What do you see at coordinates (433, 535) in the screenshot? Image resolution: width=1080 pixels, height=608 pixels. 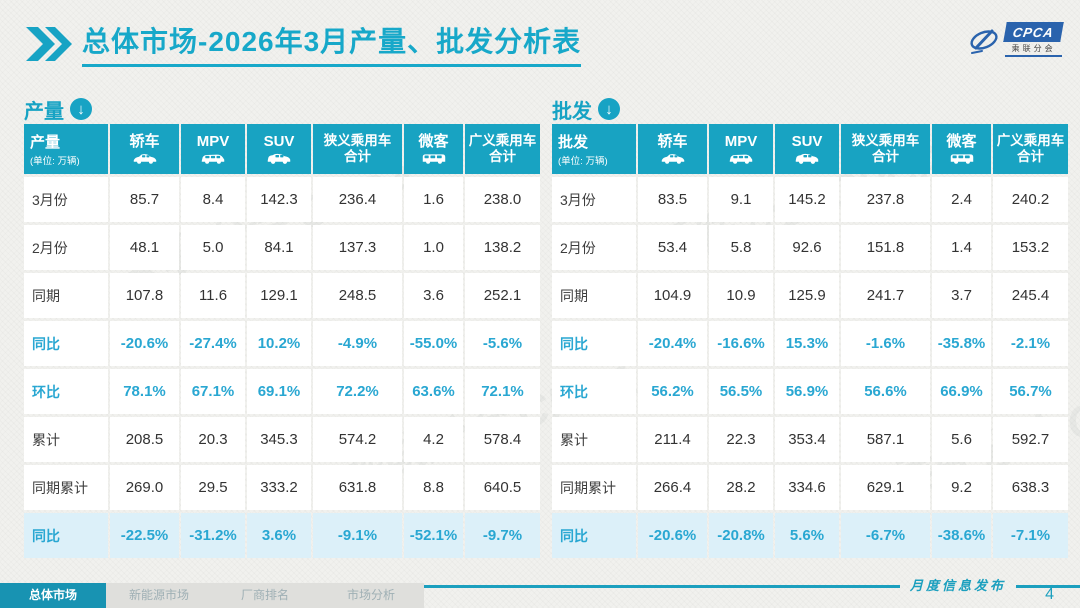 I see `table-cell: -52.1%` at bounding box center [433, 535].